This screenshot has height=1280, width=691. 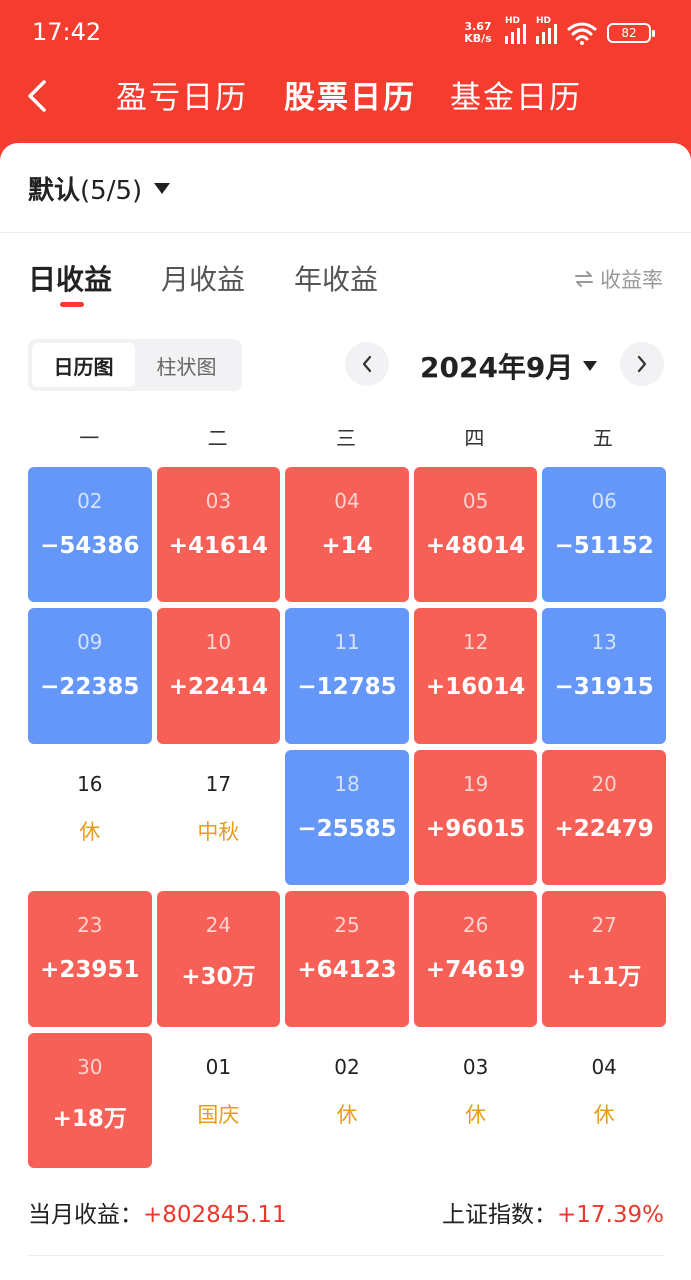 I want to click on day-number: 04, so click(x=347, y=501).